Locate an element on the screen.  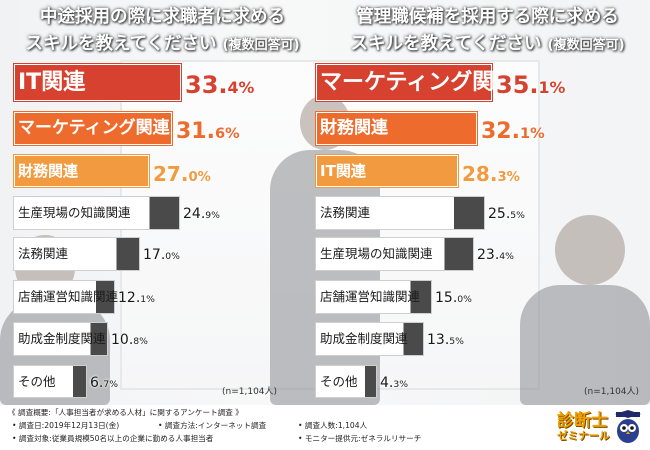
left-value-label-8: 6.7% is located at coordinates (104, 383).